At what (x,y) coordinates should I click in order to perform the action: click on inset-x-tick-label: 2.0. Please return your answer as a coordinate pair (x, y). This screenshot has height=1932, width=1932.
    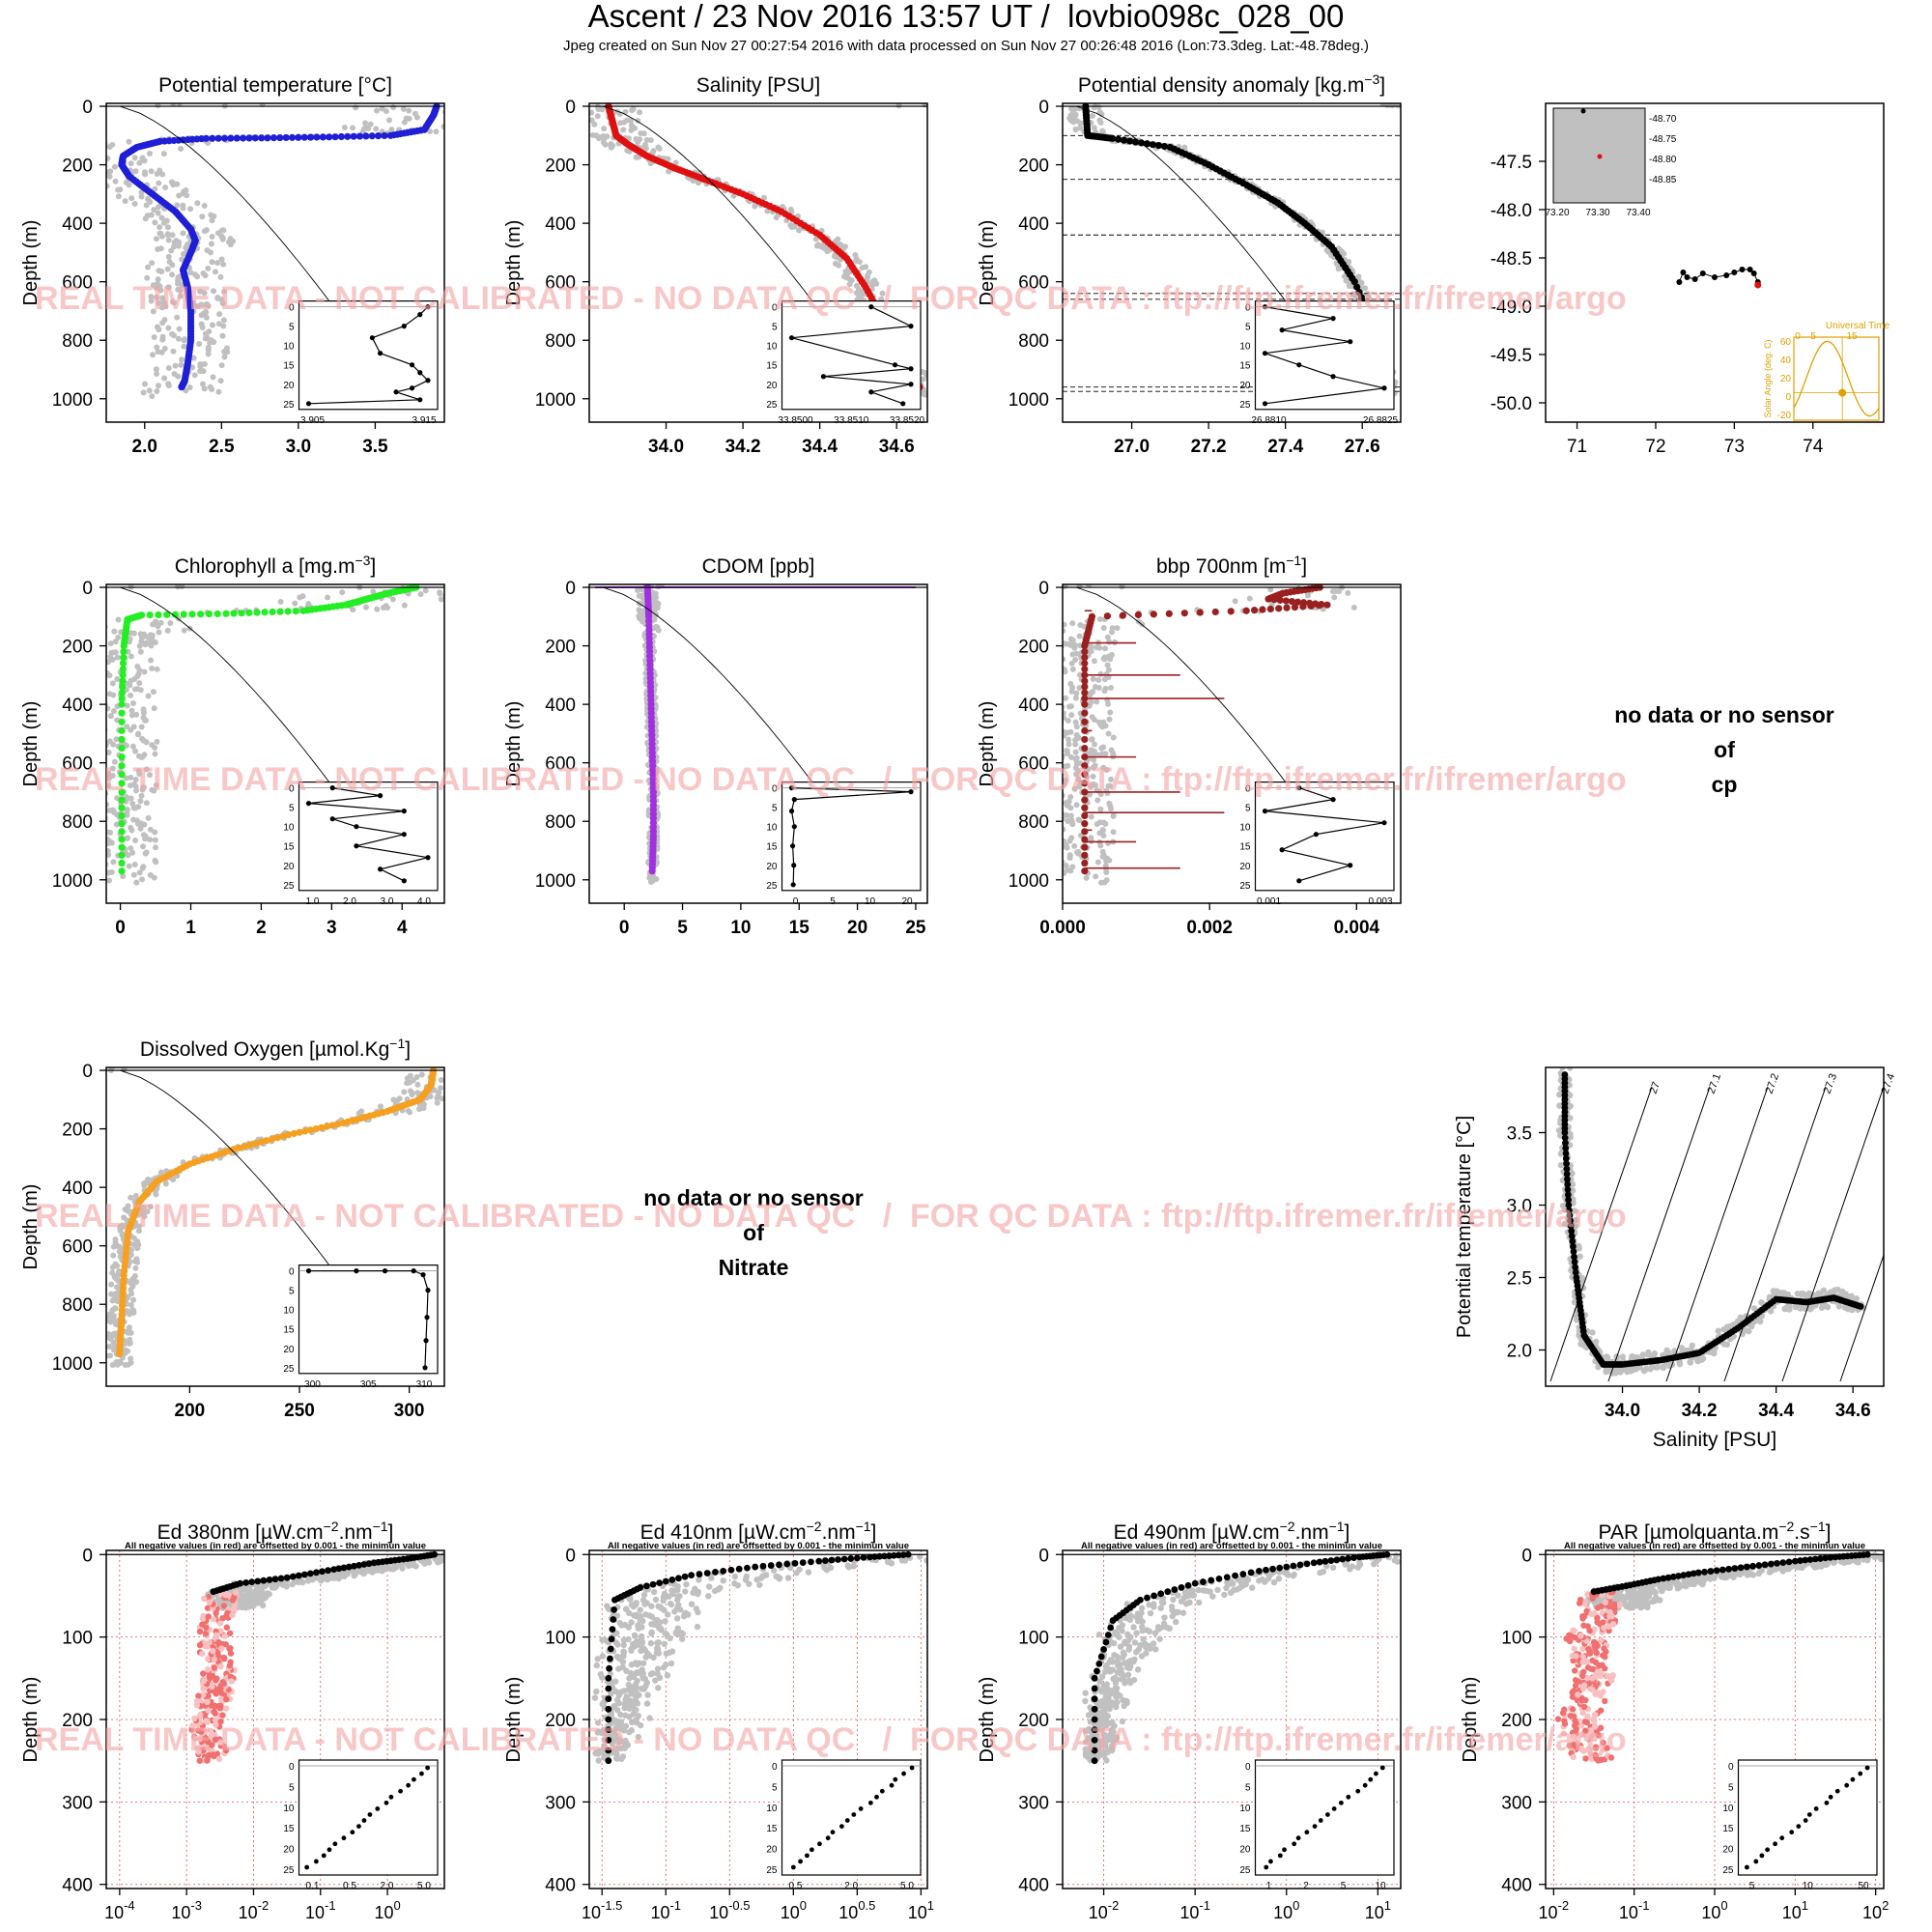
    Looking at the image, I should click on (349, 901).